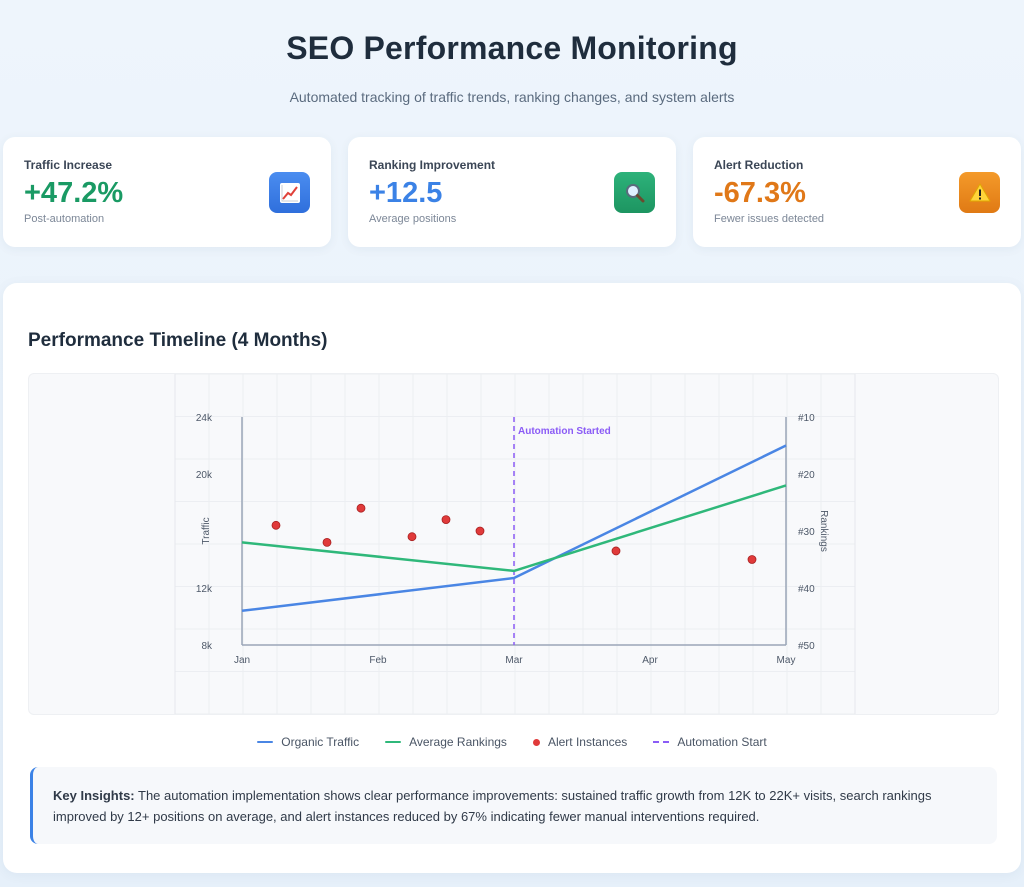 This screenshot has width=1024, height=887. Describe the element at coordinates (823, 531) in the screenshot. I see `y-right-axis-title: Rankings` at that location.